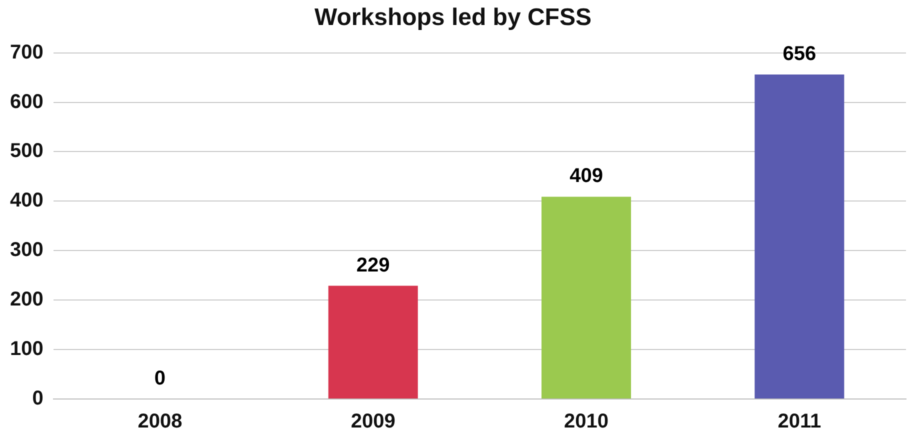 Image resolution: width=916 pixels, height=437 pixels. Describe the element at coordinates (38, 399) in the screenshot. I see `y-tick-label: 0` at that location.